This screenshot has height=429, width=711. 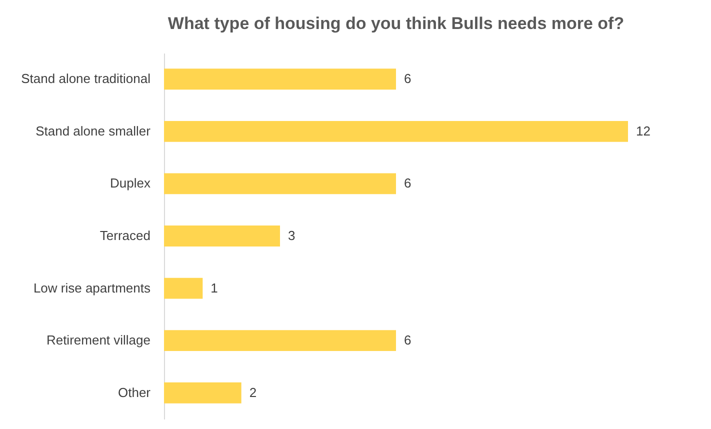 What do you see at coordinates (130, 183) in the screenshot?
I see `y-tick-label: Duplex` at bounding box center [130, 183].